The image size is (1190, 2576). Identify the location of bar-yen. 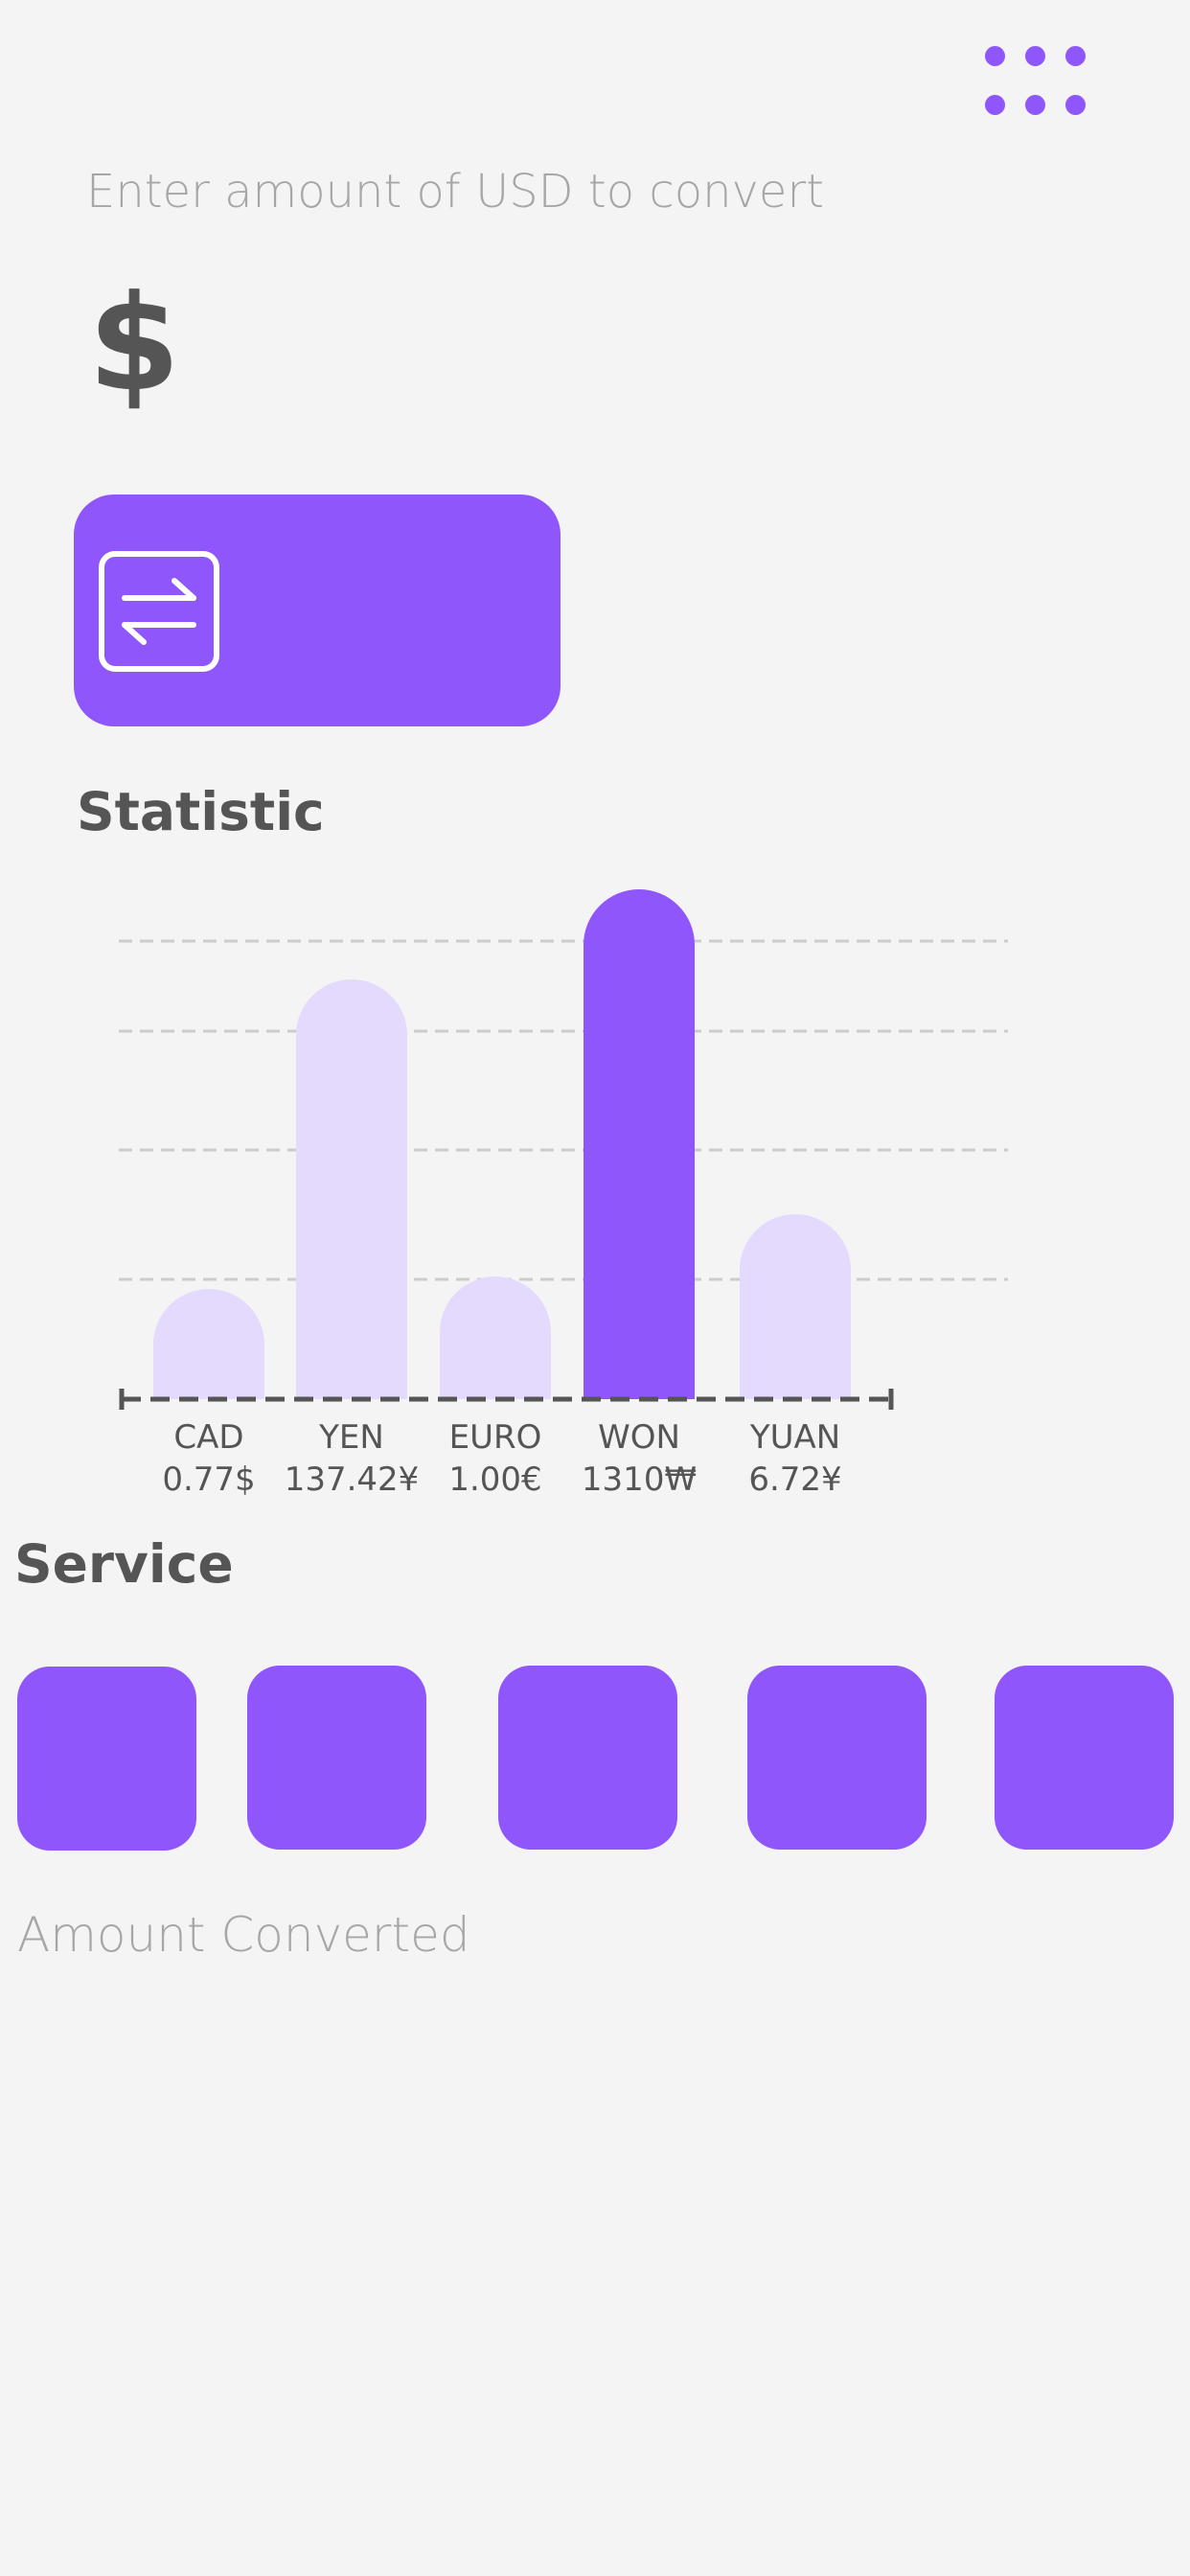
(351, 1189).